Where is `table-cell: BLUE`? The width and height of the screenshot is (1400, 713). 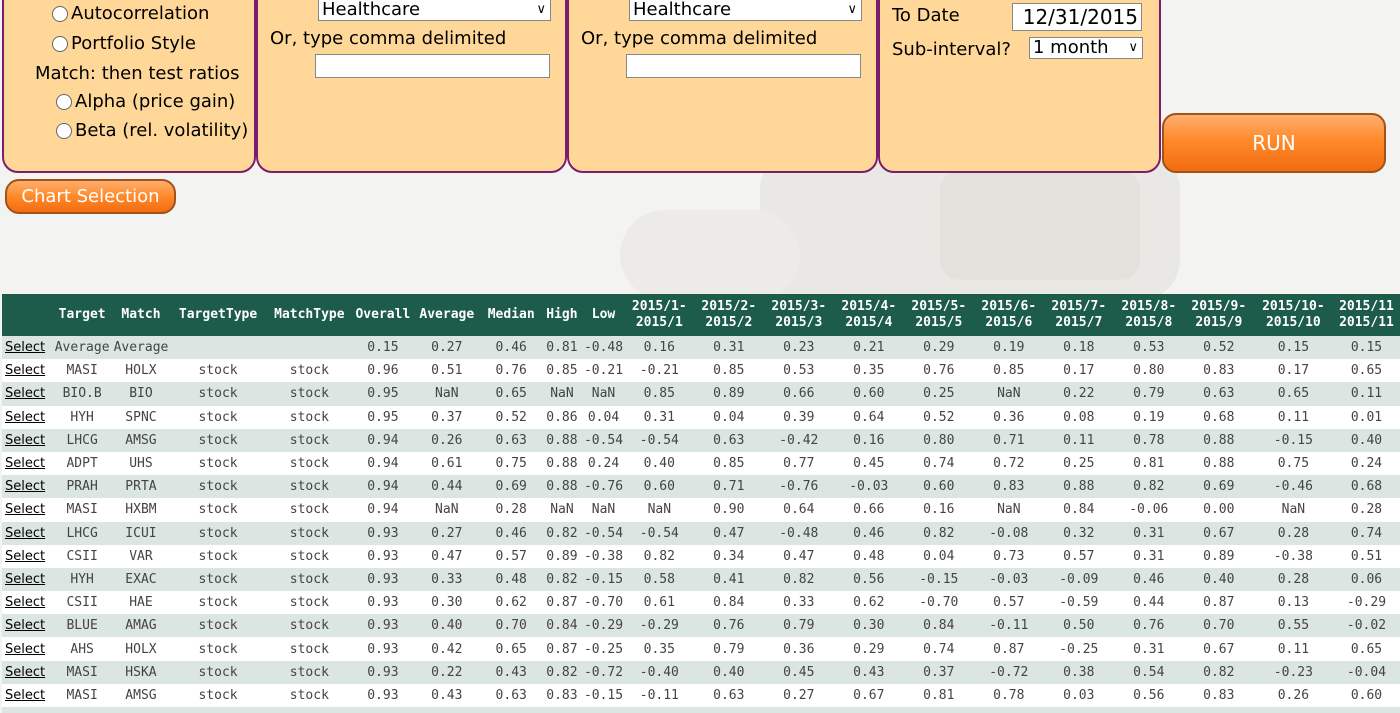
table-cell: BLUE is located at coordinates (82, 626).